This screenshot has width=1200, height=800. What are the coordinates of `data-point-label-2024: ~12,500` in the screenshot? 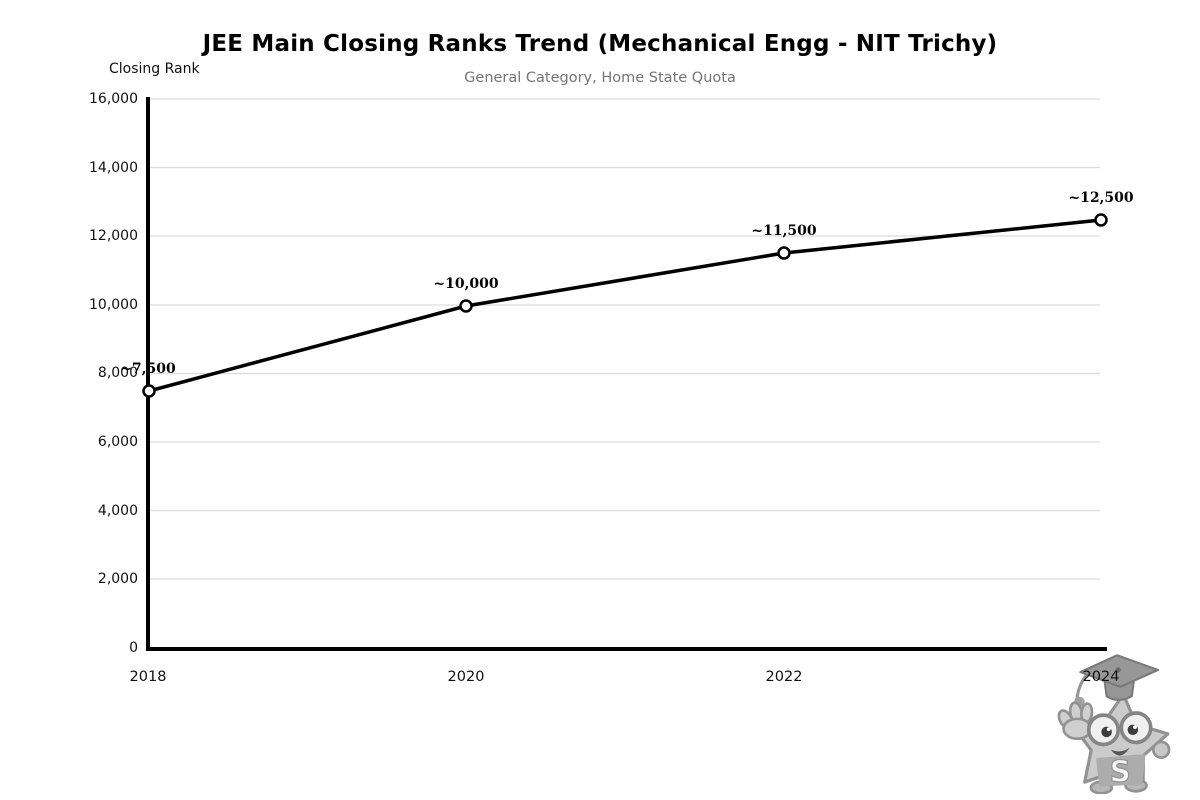 It's located at (1101, 198).